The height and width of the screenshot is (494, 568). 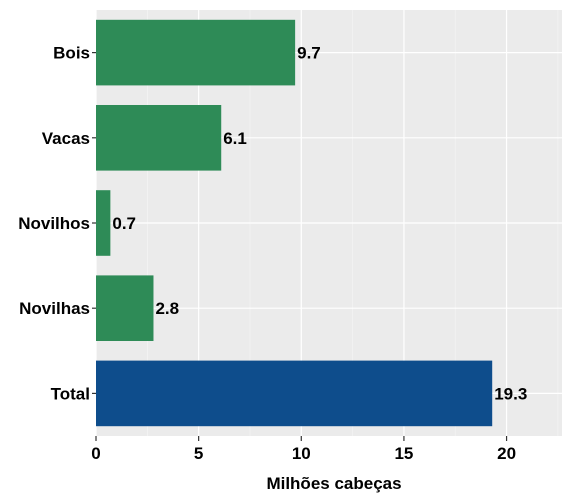 I want to click on category-labels: Bois Vacas Novilhos Novilhas Total, so click(x=57, y=223).